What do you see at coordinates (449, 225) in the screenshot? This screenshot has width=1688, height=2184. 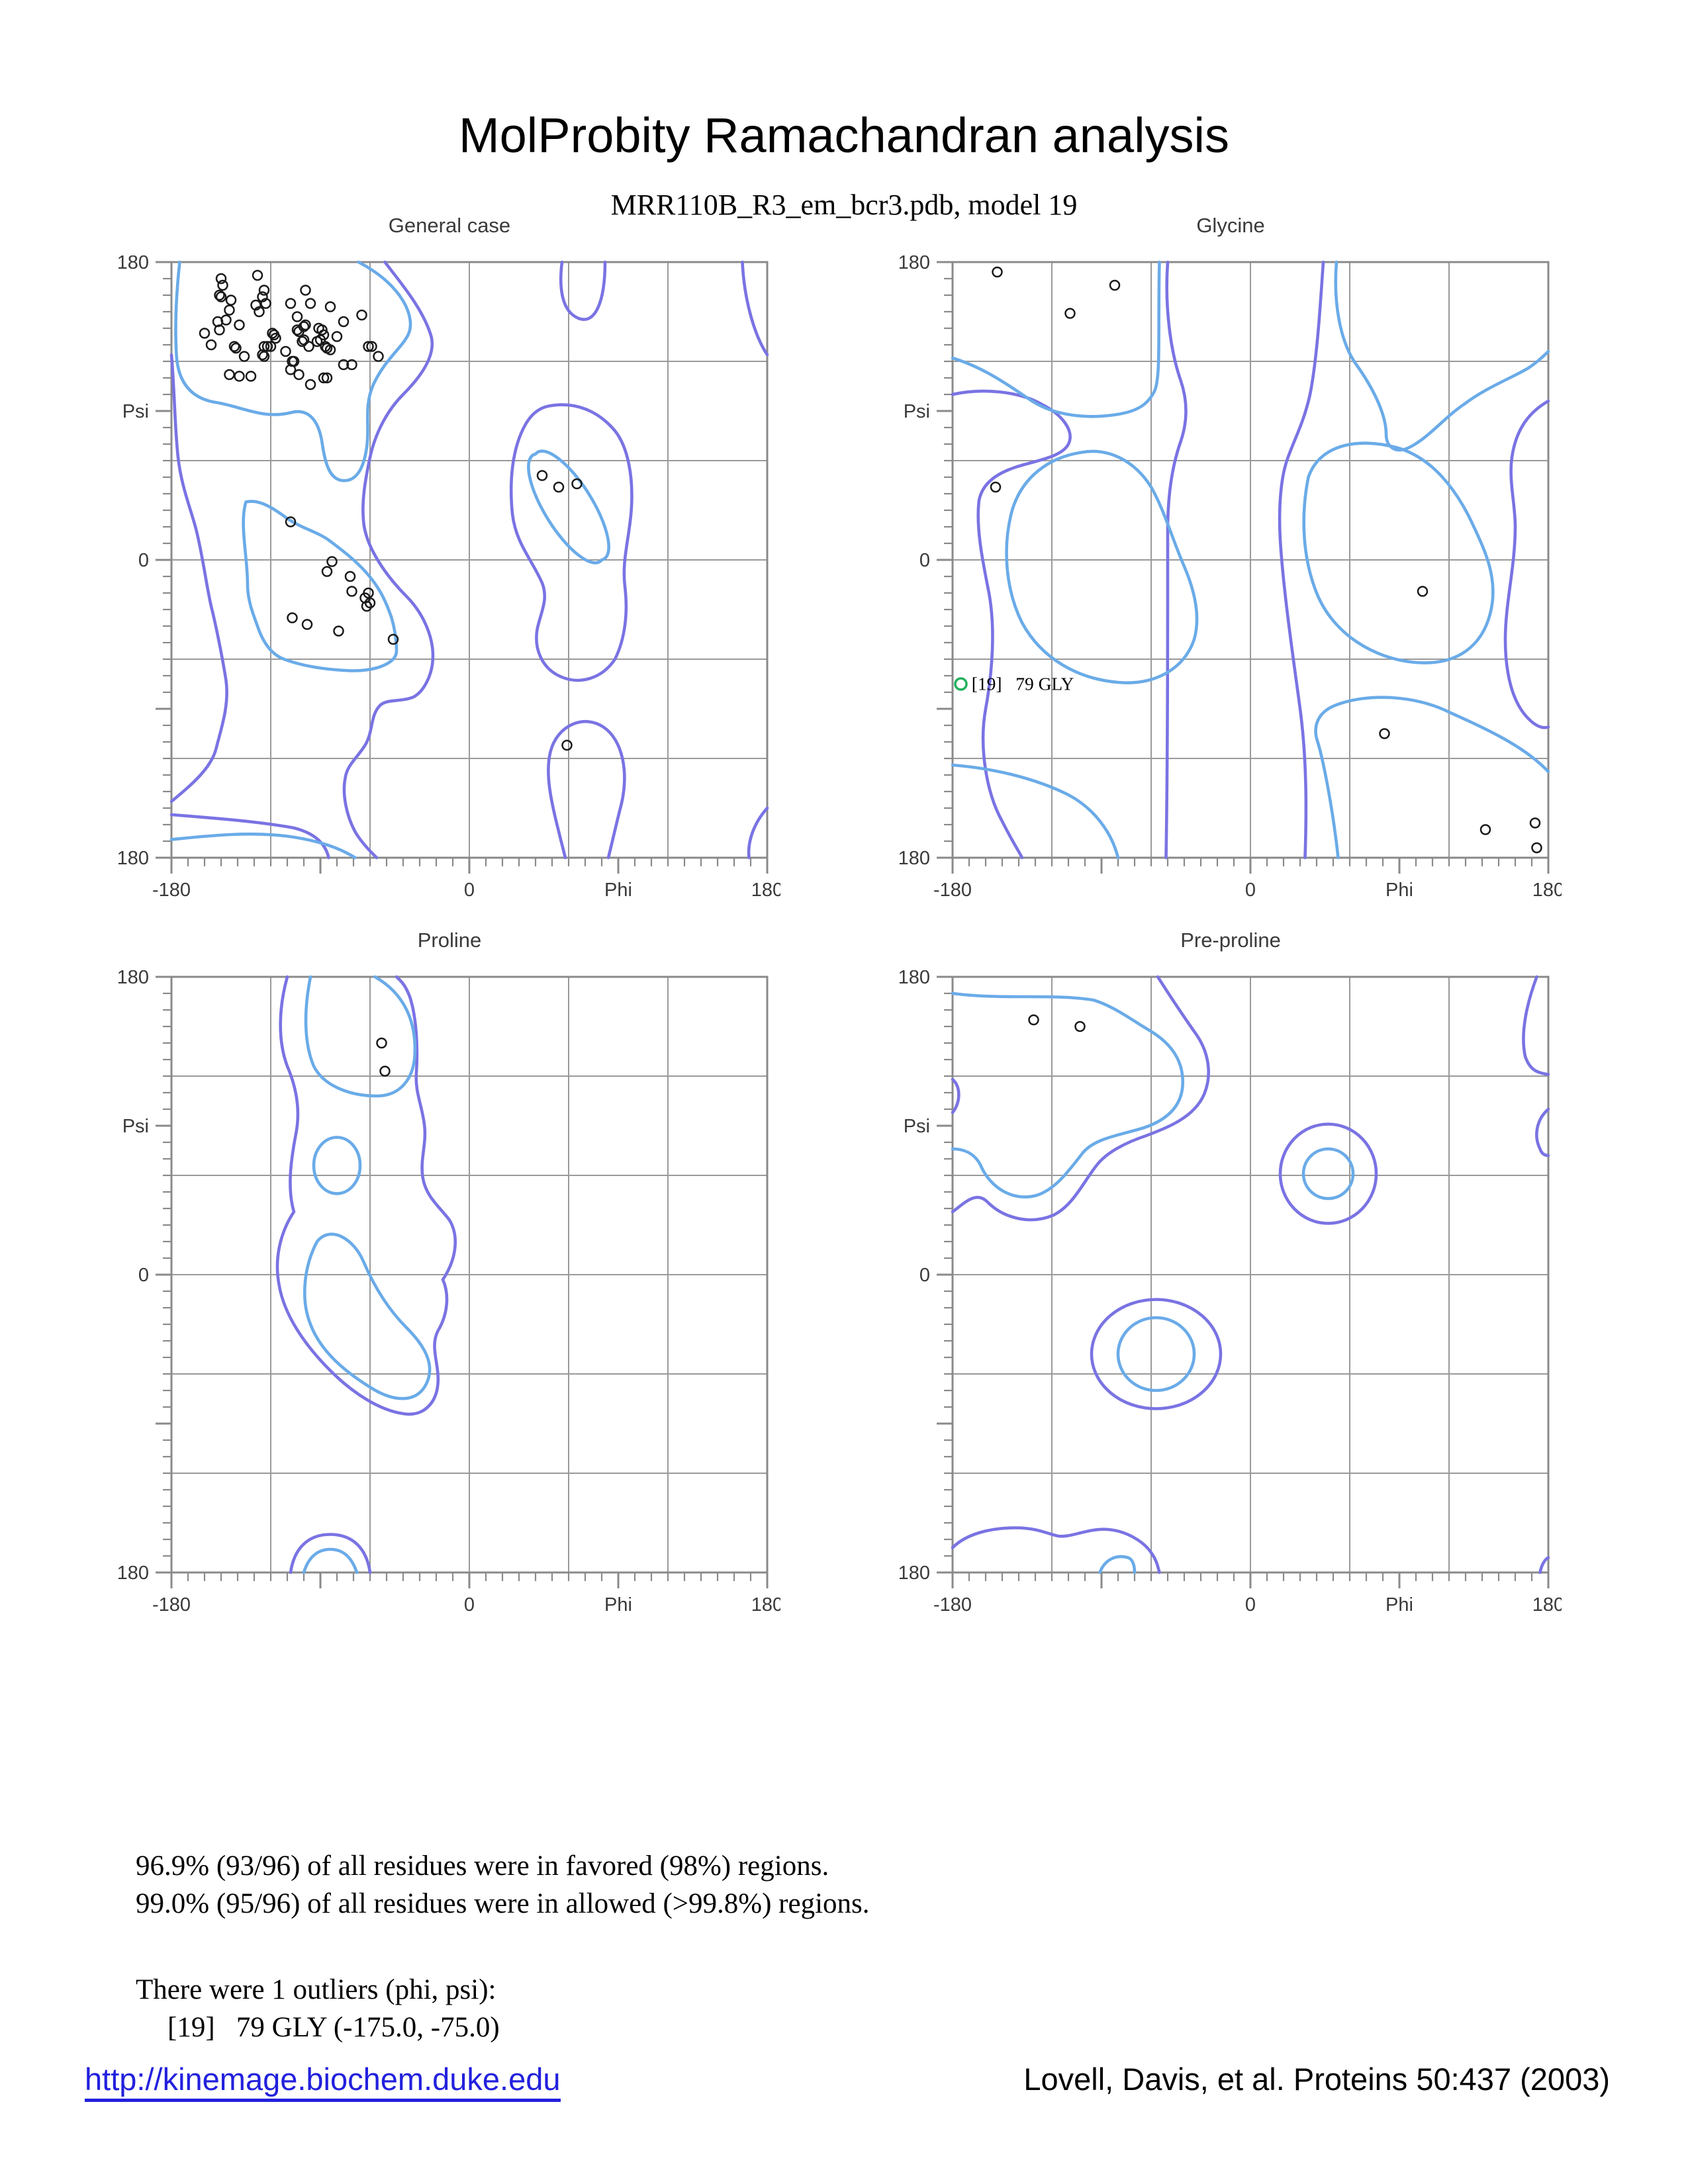 I see `plot-title-general-case: General case` at bounding box center [449, 225].